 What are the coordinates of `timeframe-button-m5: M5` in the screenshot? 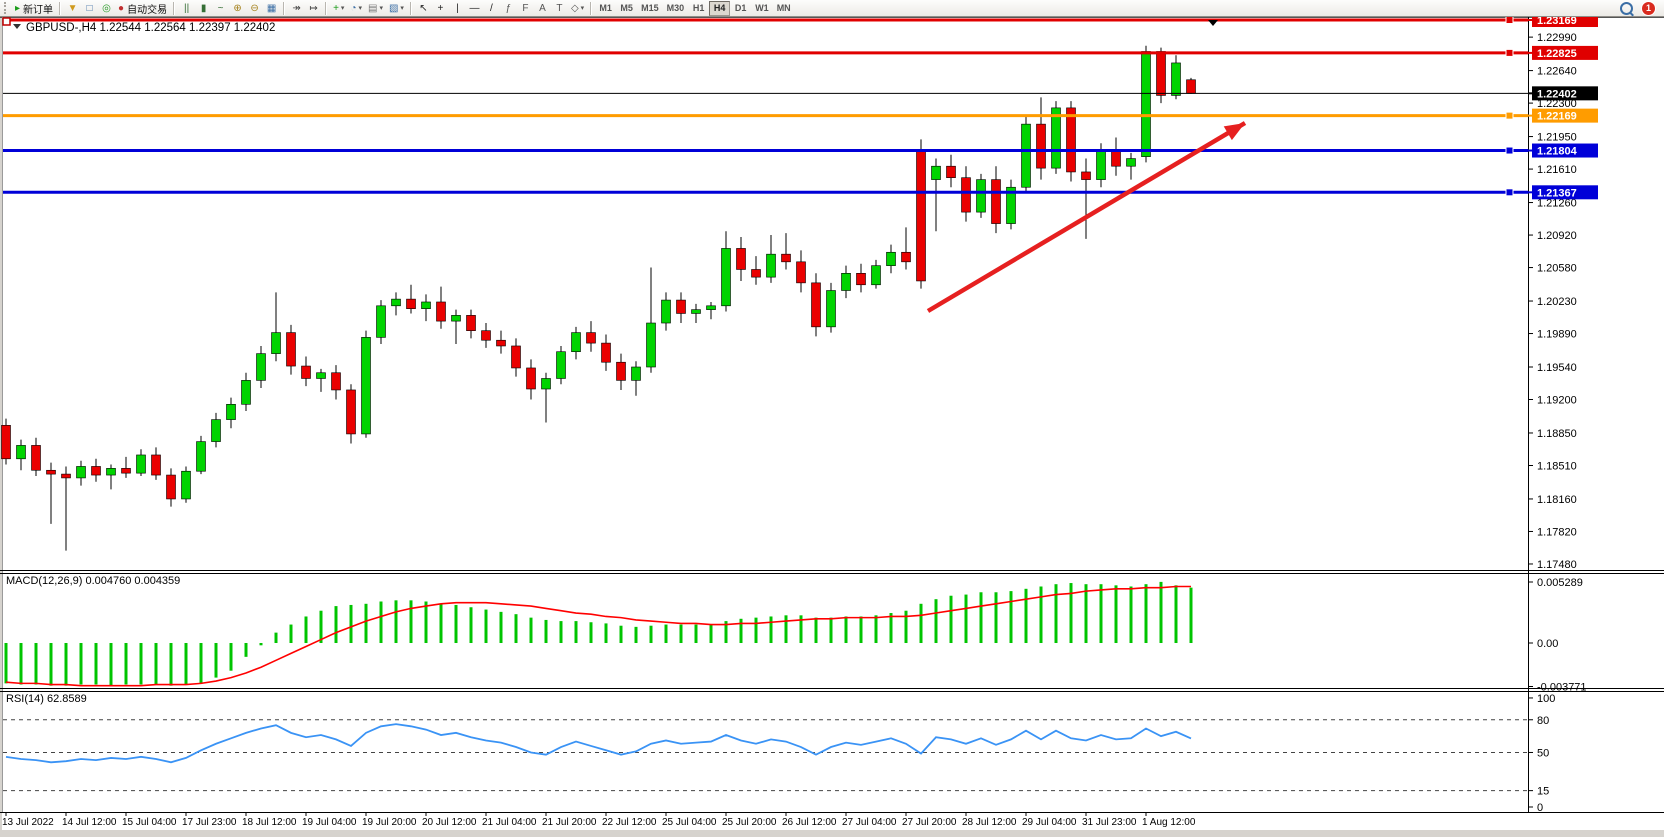 It's located at (626, 8).